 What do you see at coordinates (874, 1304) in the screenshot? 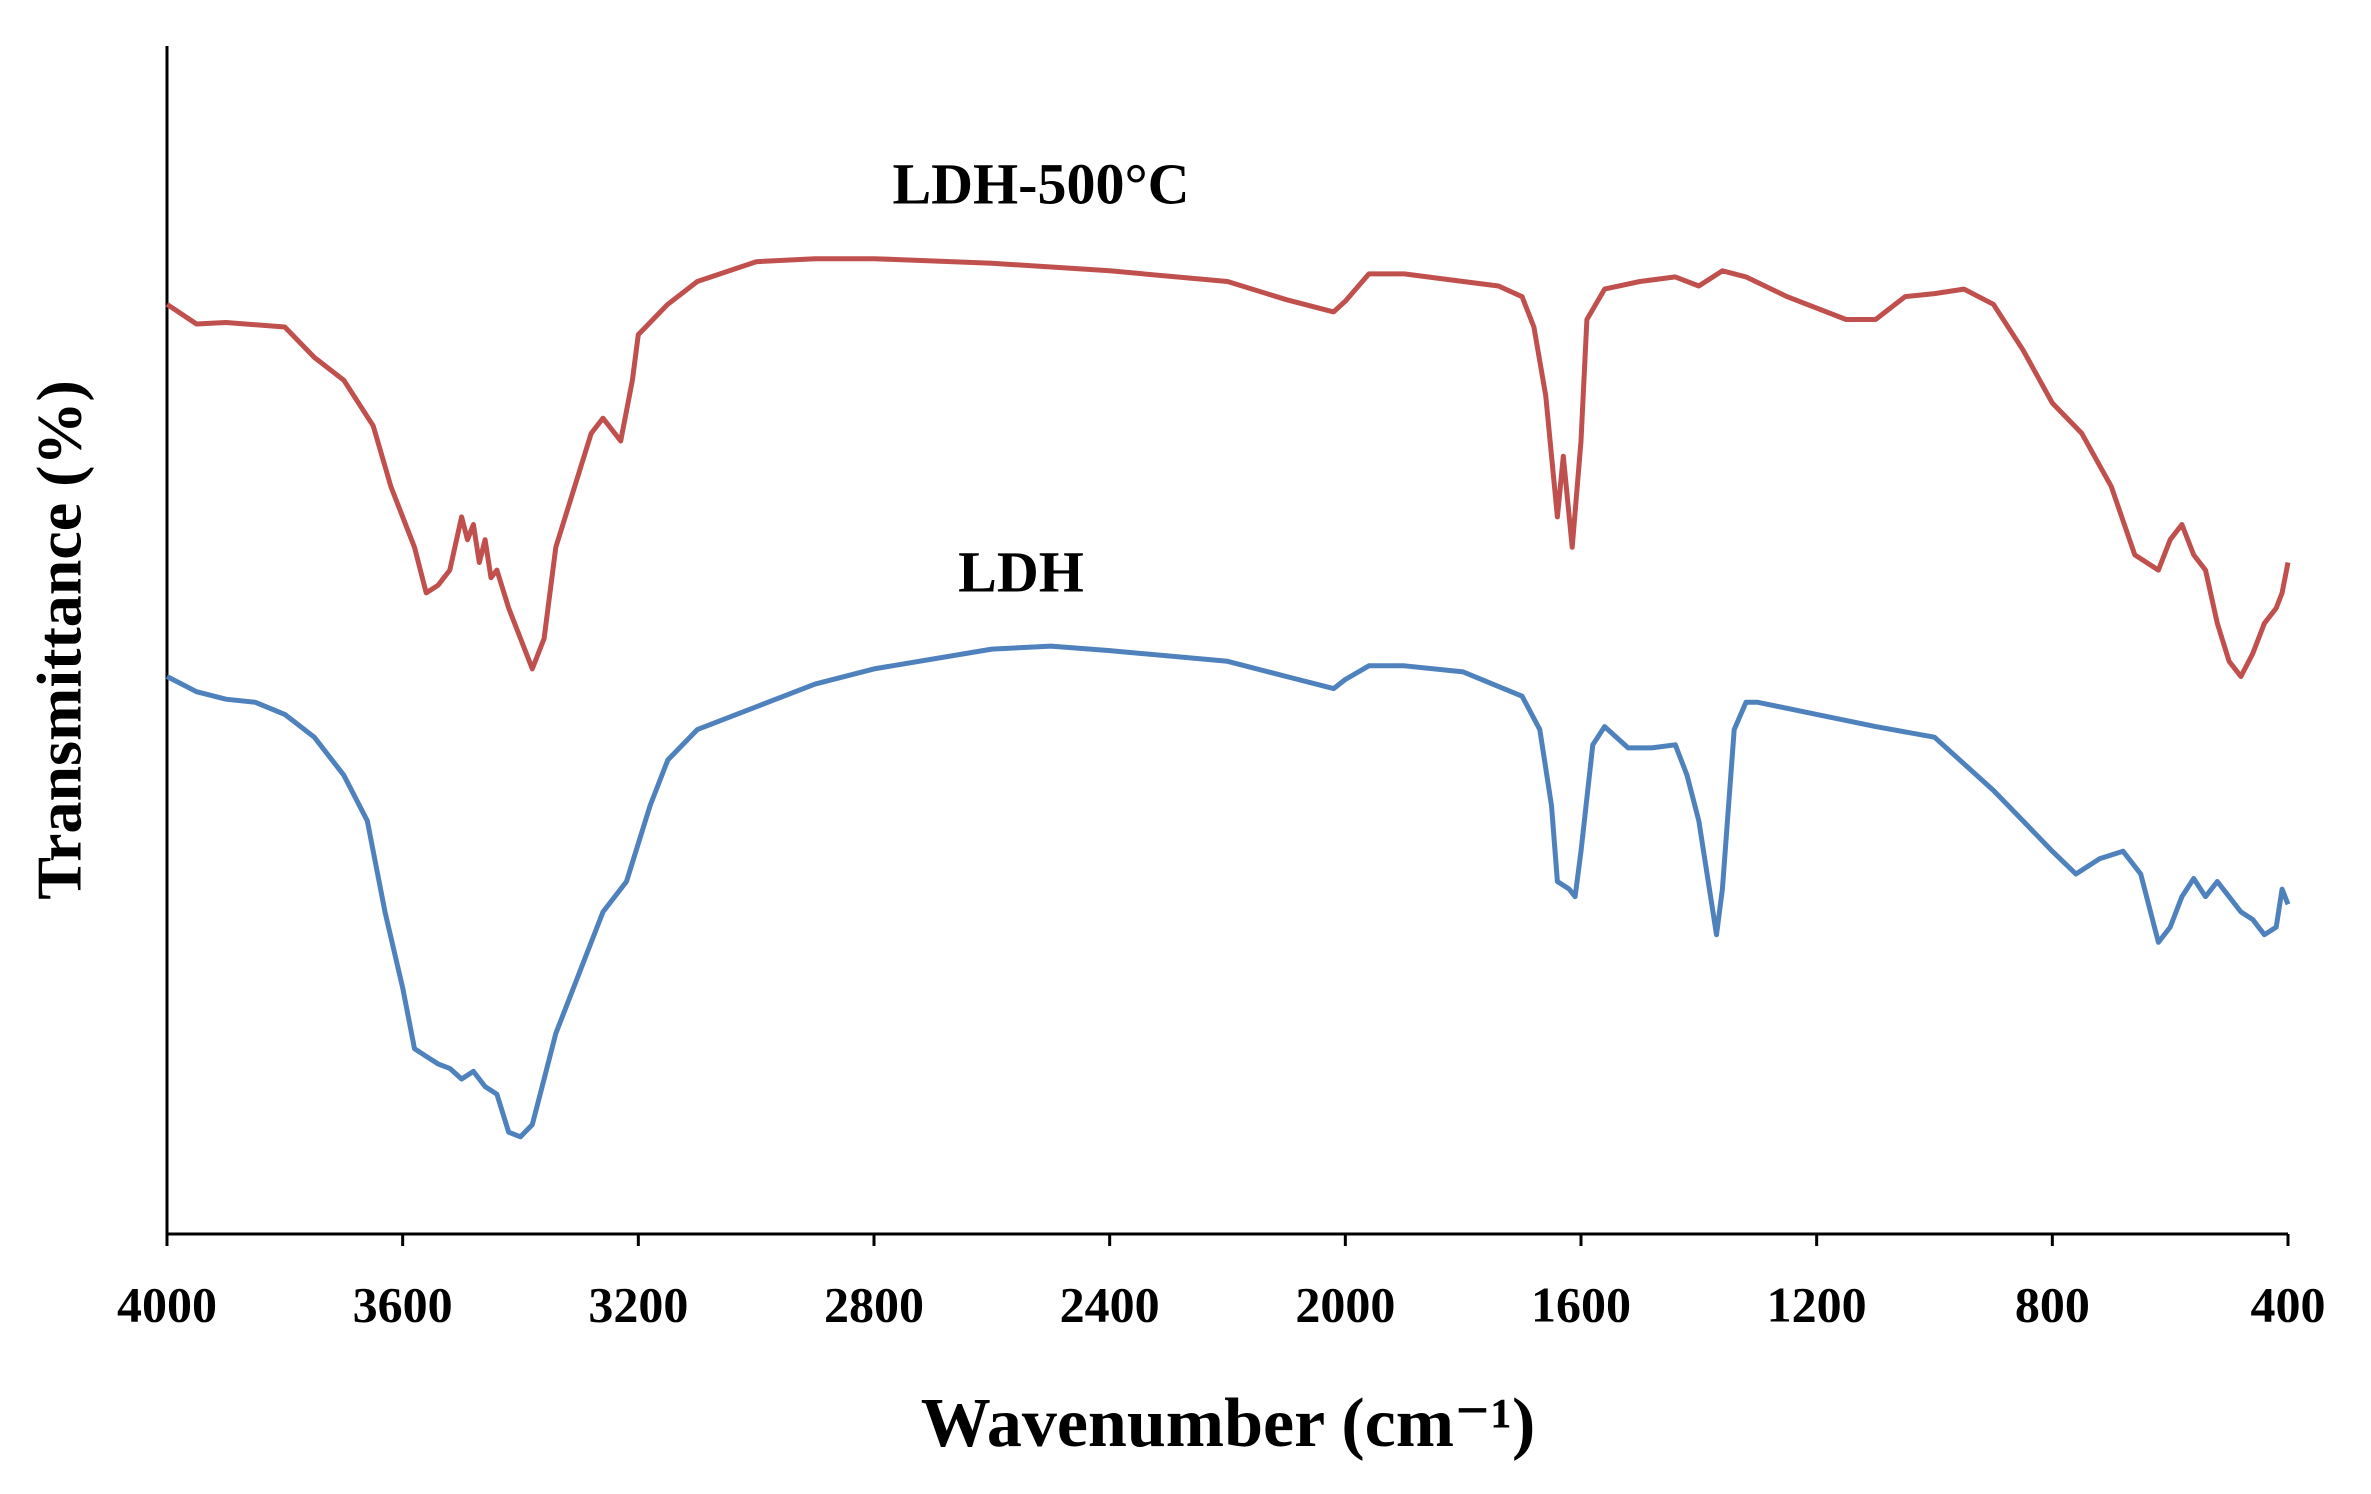
I see `x-tick-label: 2800` at bounding box center [874, 1304].